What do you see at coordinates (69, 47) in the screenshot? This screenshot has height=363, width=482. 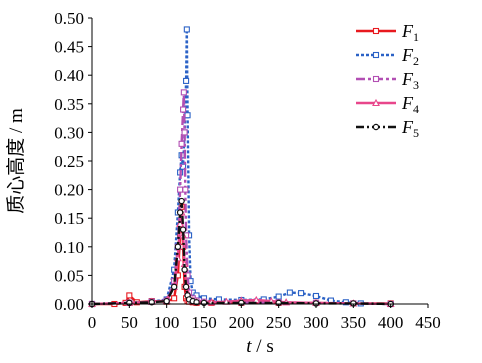 I see `y-tick-label: 0.45` at bounding box center [69, 47].